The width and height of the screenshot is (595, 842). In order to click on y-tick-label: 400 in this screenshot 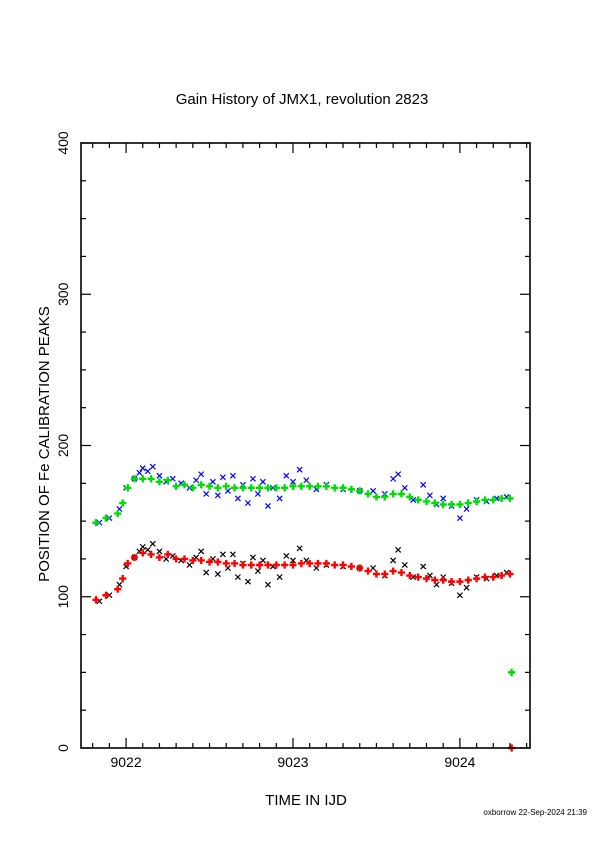, I will do `click(63, 143)`.